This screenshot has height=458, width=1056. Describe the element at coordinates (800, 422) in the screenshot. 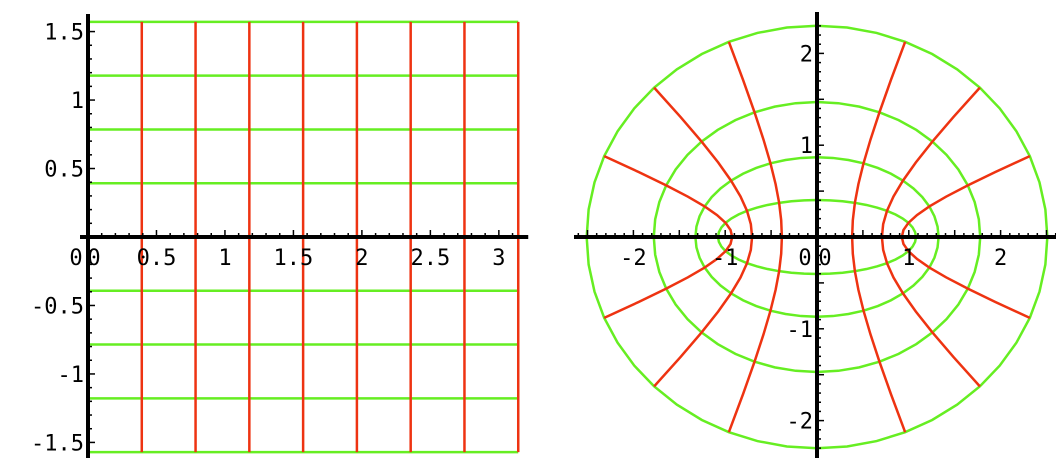

I see `y-tick-label: -2` at that location.